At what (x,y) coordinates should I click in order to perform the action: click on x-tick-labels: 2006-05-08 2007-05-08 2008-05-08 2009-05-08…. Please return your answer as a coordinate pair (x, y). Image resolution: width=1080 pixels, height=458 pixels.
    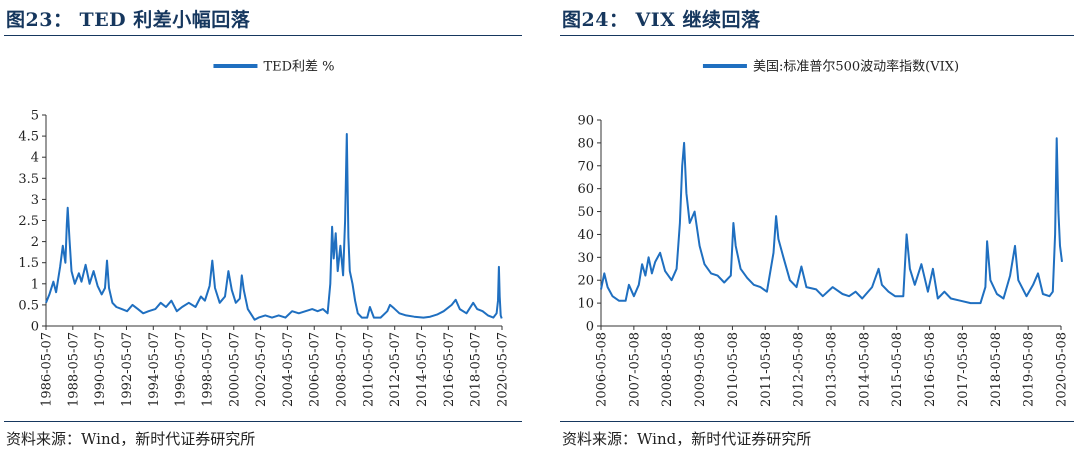
    Looking at the image, I should click on (832, 369).